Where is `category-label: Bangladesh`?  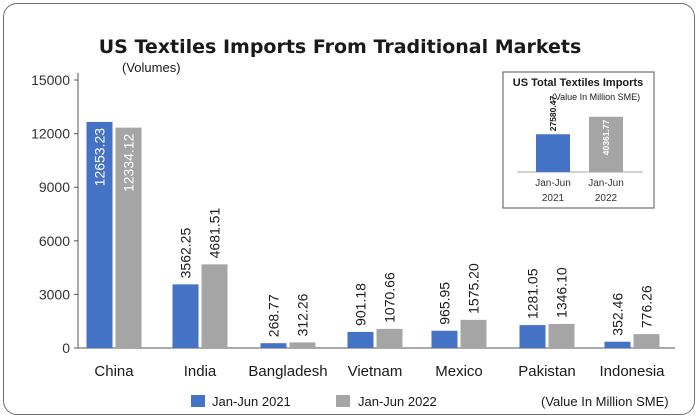
category-label: Bangladesh is located at coordinates (287, 371).